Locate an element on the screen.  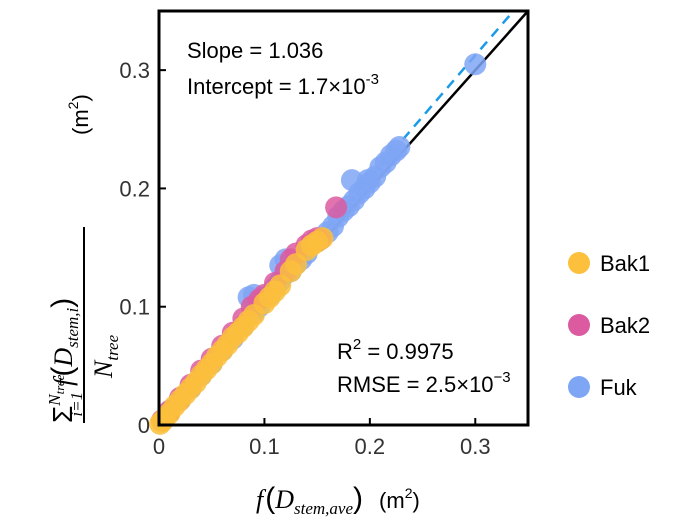
y-unit-label: (m2) is located at coordinates (79, 114).